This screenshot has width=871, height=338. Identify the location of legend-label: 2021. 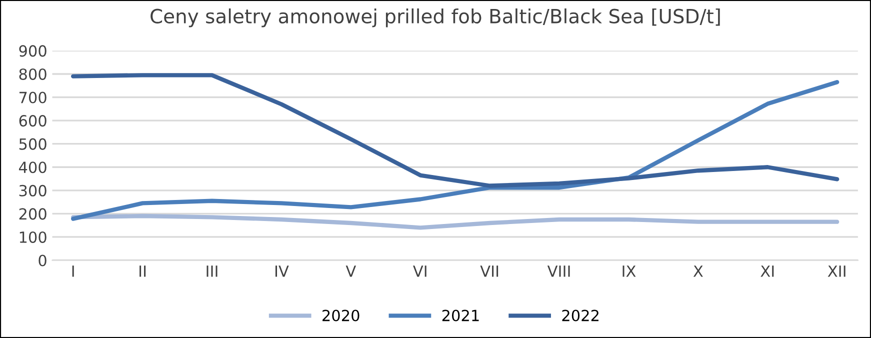
(460, 316).